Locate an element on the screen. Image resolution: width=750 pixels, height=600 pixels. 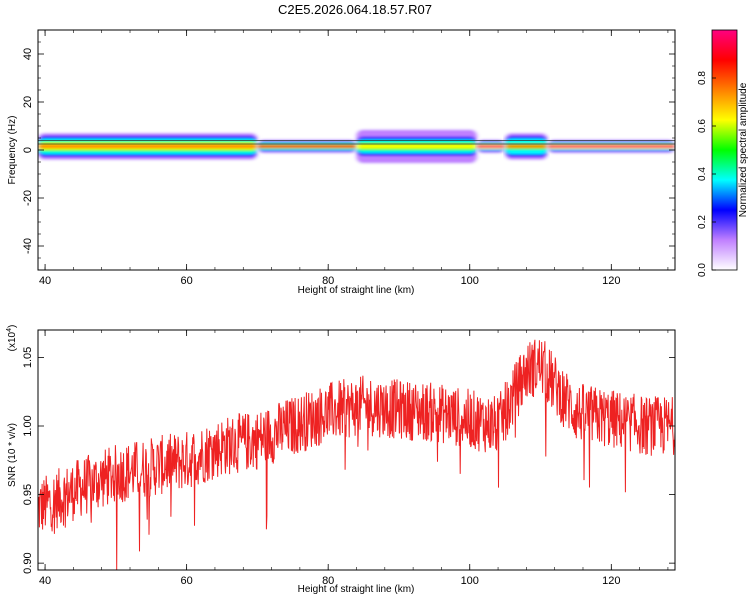
y-tick-label: -20 is located at coordinates (28, 198).